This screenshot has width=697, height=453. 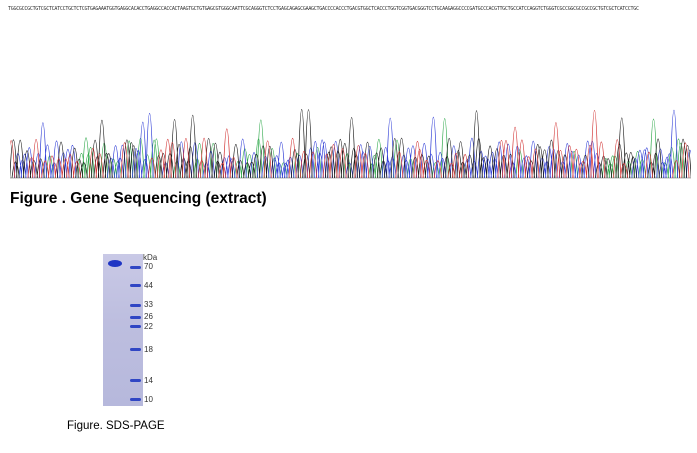 What do you see at coordinates (150, 257) in the screenshot?
I see `kda-unit-label: kDa` at bounding box center [150, 257].